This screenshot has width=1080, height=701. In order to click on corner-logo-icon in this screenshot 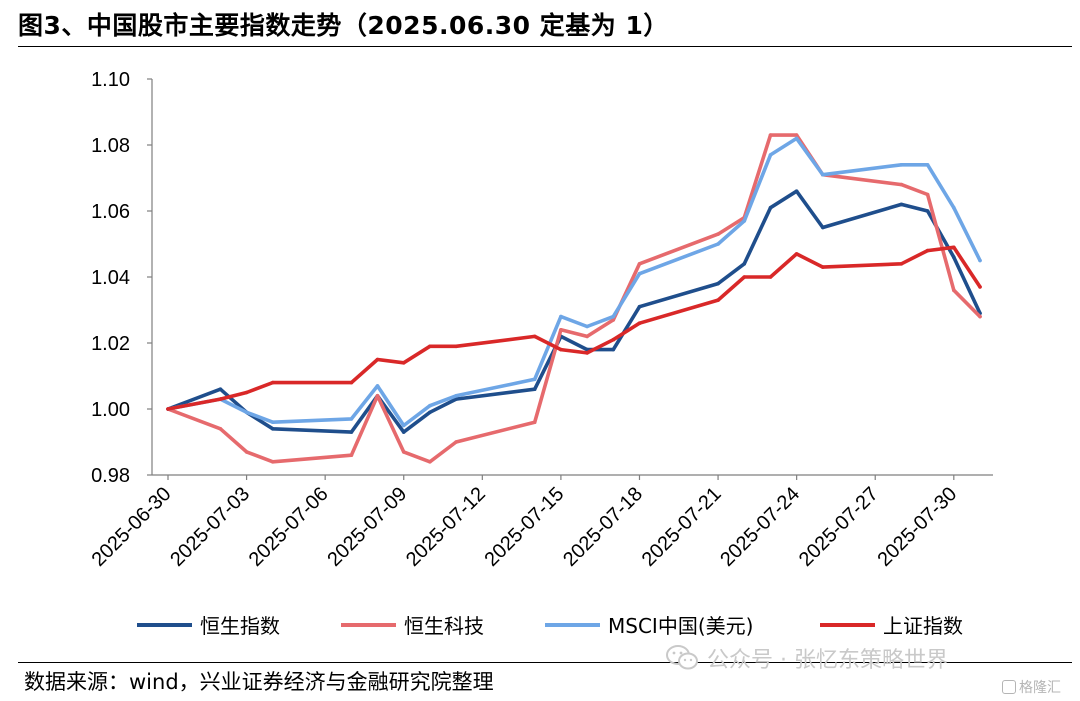, I will do `click(1009, 687)`.